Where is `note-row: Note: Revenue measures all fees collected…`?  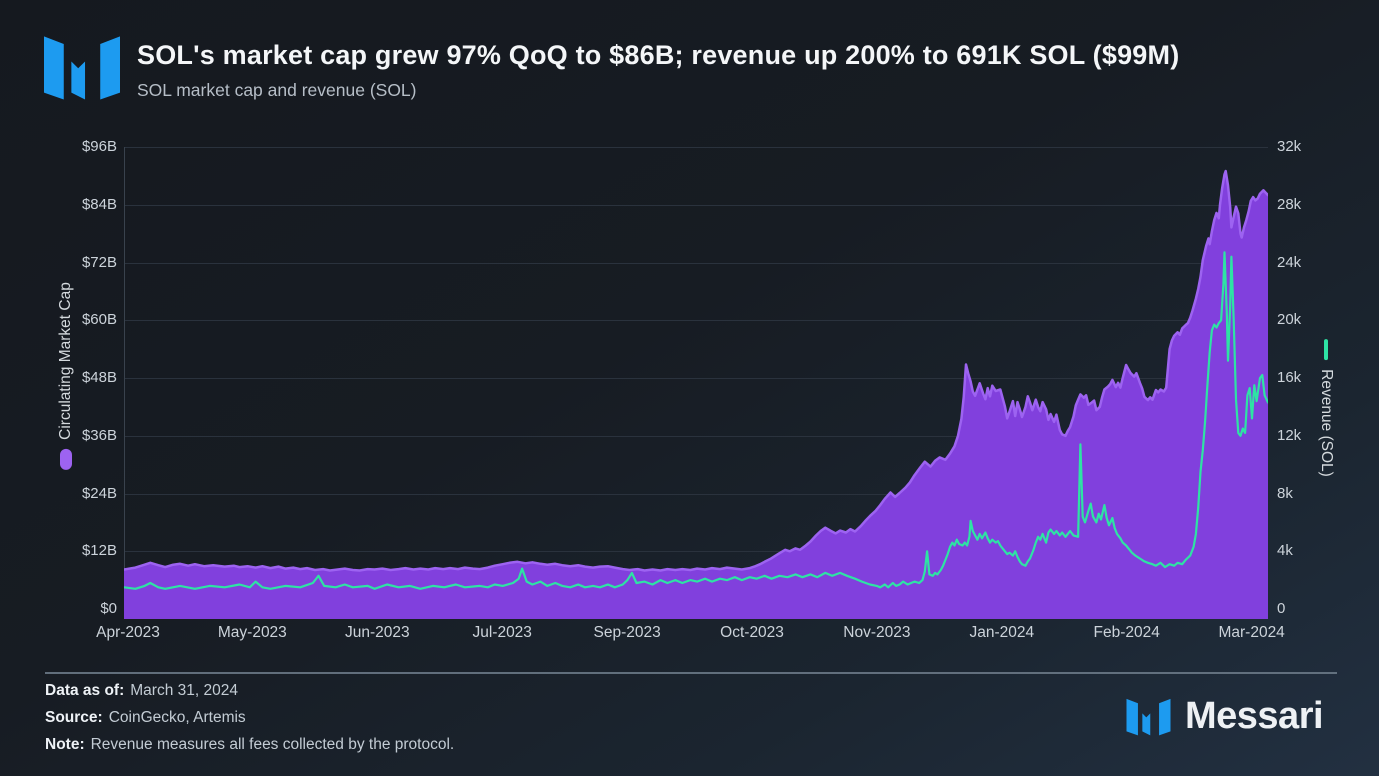
note-row: Note: Revenue measures all fees collected… is located at coordinates (249, 745).